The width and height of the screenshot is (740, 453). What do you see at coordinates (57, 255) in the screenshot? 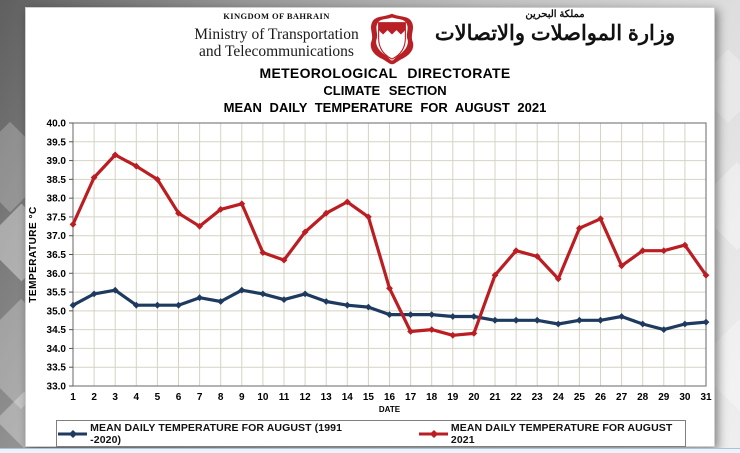
I see `svg-text: 36.5` at bounding box center [57, 255].